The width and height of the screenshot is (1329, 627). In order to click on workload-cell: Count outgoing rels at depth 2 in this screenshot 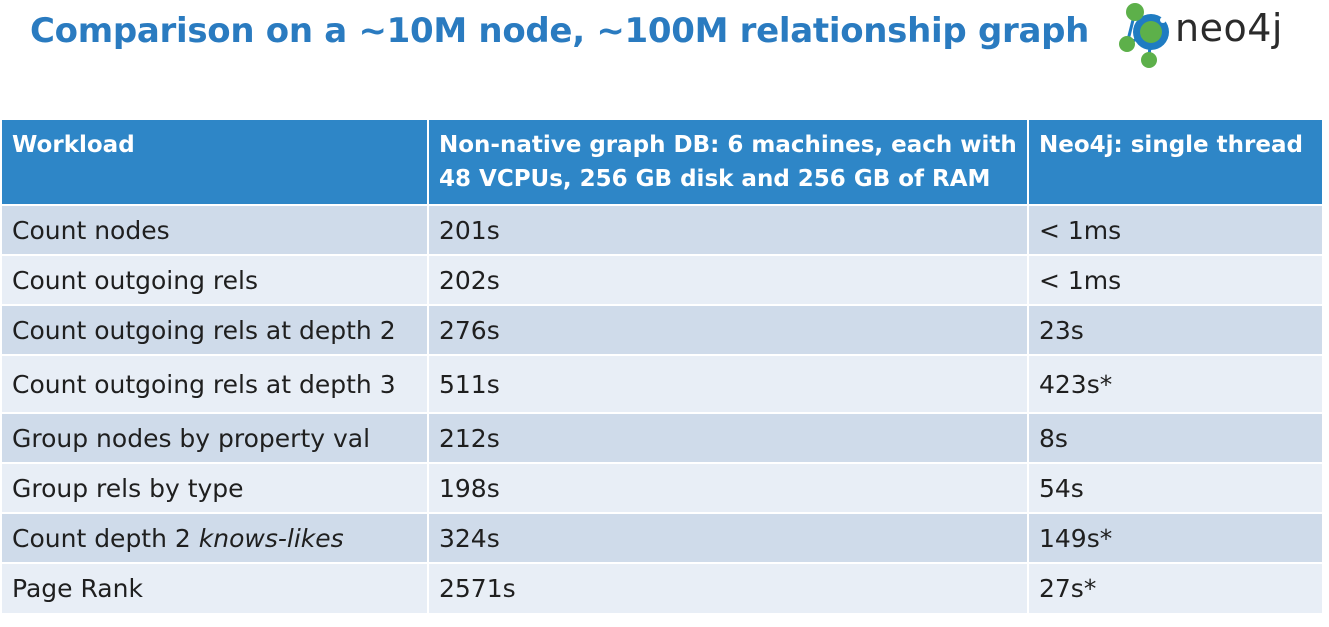, I will do `click(215, 329)`.